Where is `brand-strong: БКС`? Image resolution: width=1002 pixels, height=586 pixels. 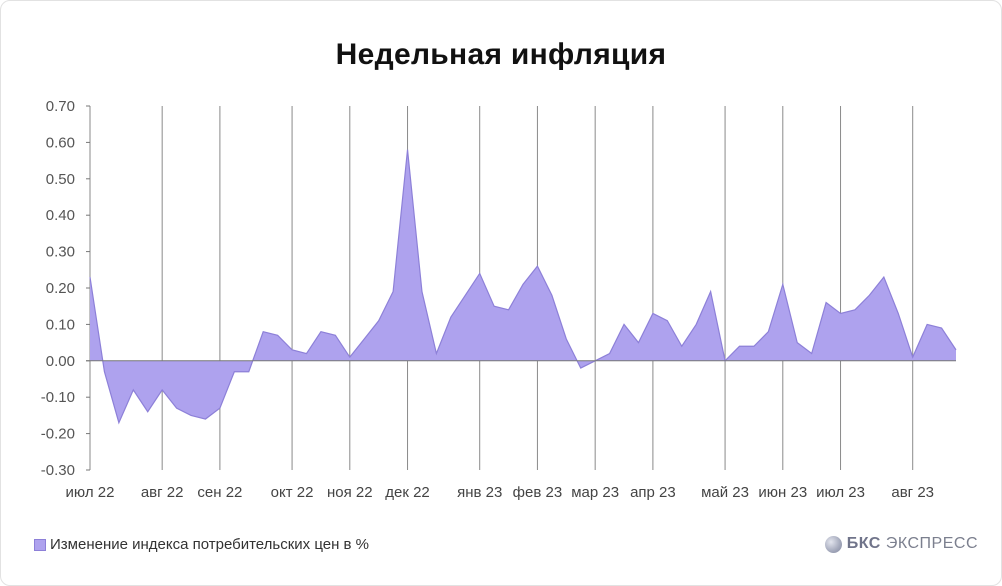 brand-strong: БКС is located at coordinates (863, 543).